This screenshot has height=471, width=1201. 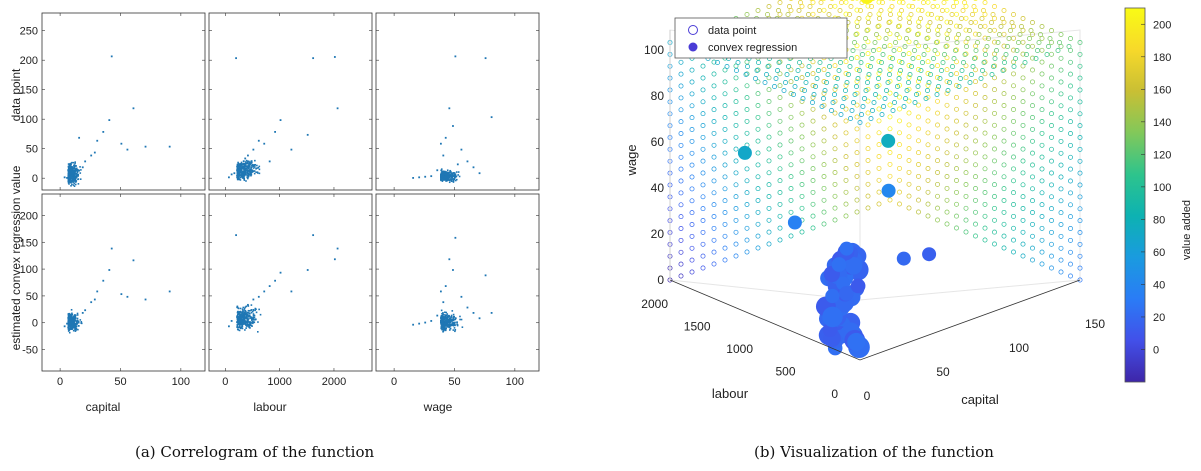 What do you see at coordinates (457, 282) in the screenshot?
I see `panel-frame` at bounding box center [457, 282].